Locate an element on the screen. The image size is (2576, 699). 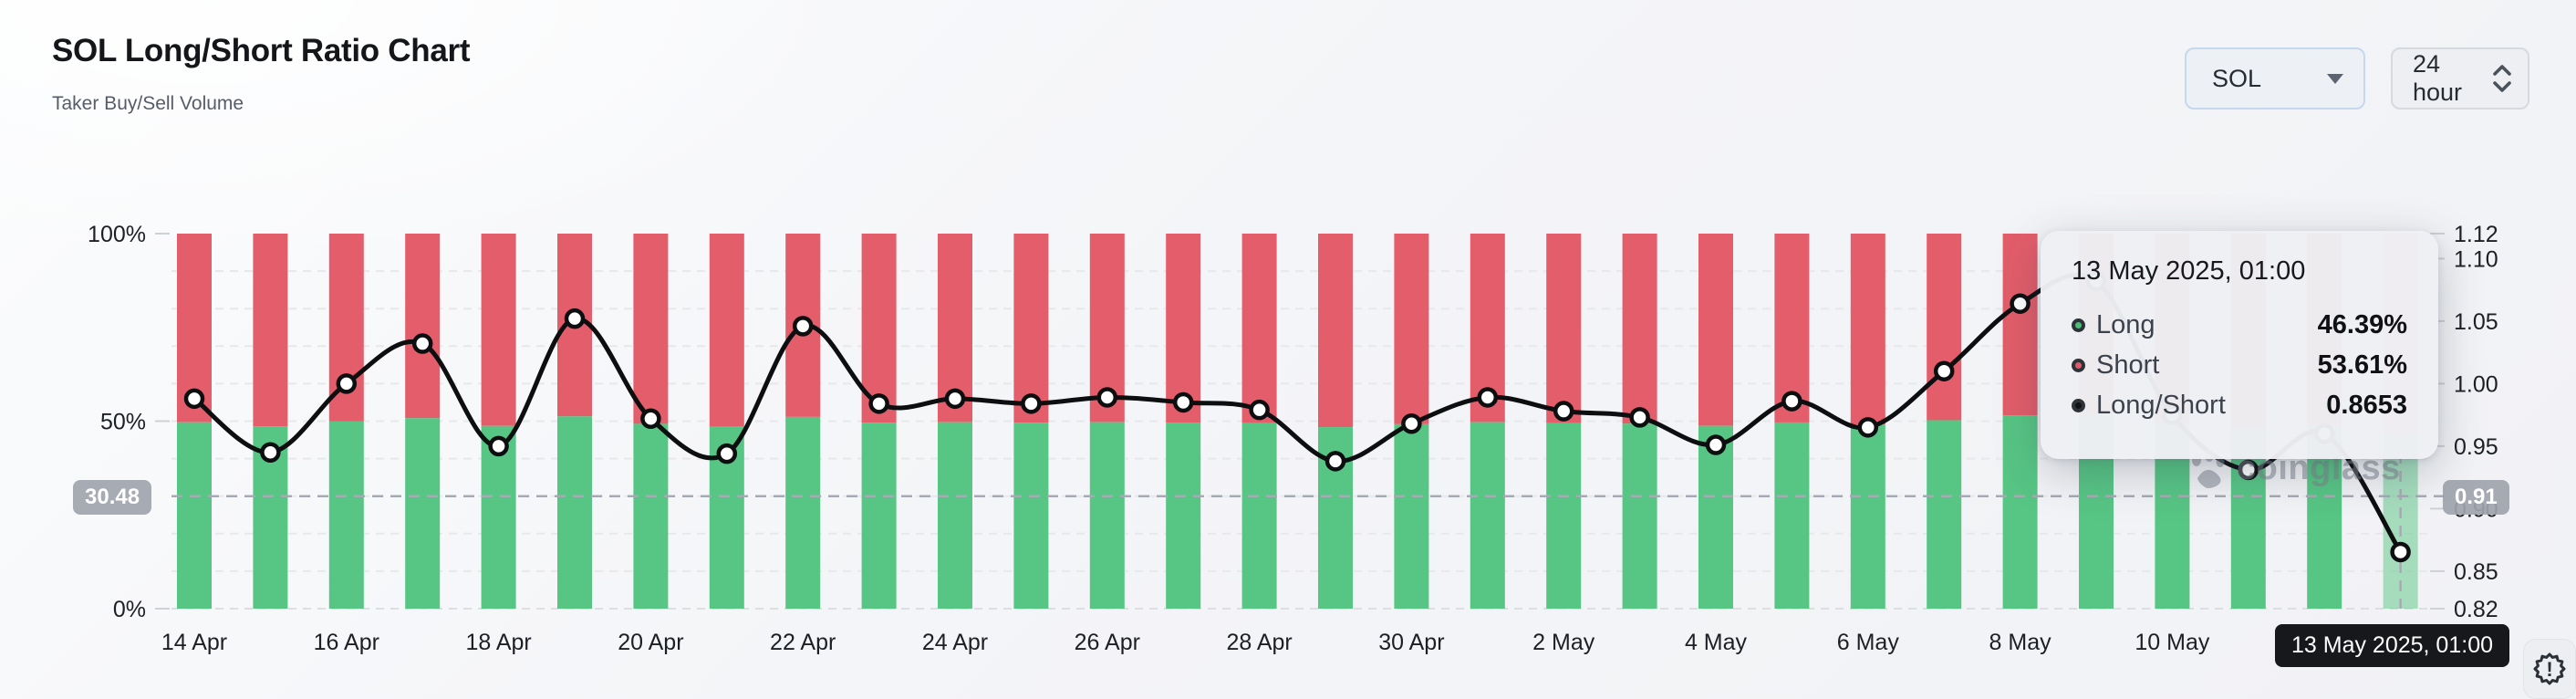
crosshair-right-badge: 0.91 is located at coordinates (2476, 497).